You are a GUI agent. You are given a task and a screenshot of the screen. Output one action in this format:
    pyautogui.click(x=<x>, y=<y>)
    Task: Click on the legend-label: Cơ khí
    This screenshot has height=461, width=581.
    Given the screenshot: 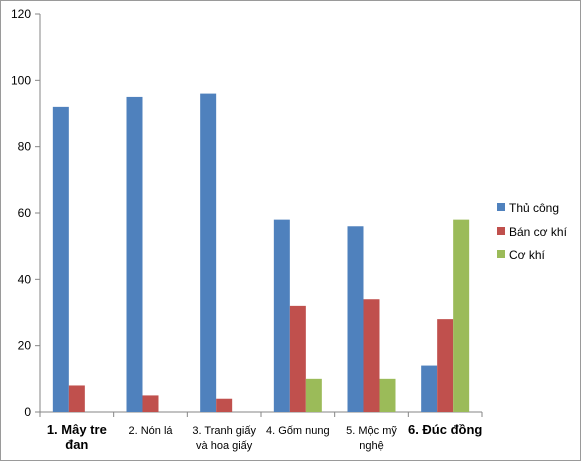 What is the action you would take?
    pyautogui.click(x=527, y=255)
    